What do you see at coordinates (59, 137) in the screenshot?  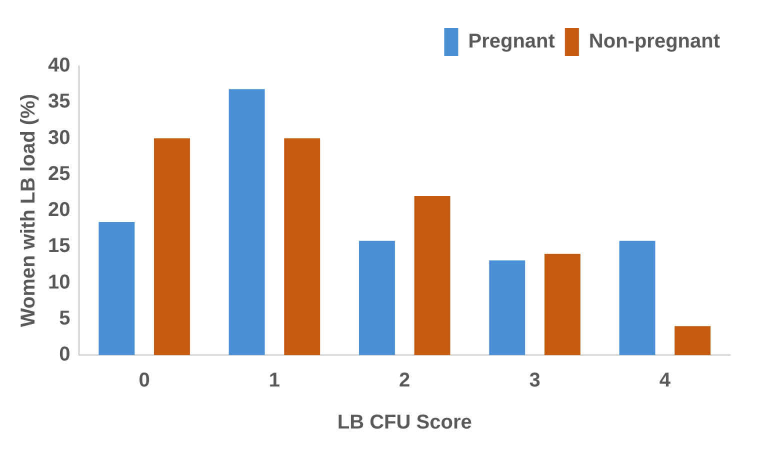 I see `y-tick-label: 30` at bounding box center [59, 137].